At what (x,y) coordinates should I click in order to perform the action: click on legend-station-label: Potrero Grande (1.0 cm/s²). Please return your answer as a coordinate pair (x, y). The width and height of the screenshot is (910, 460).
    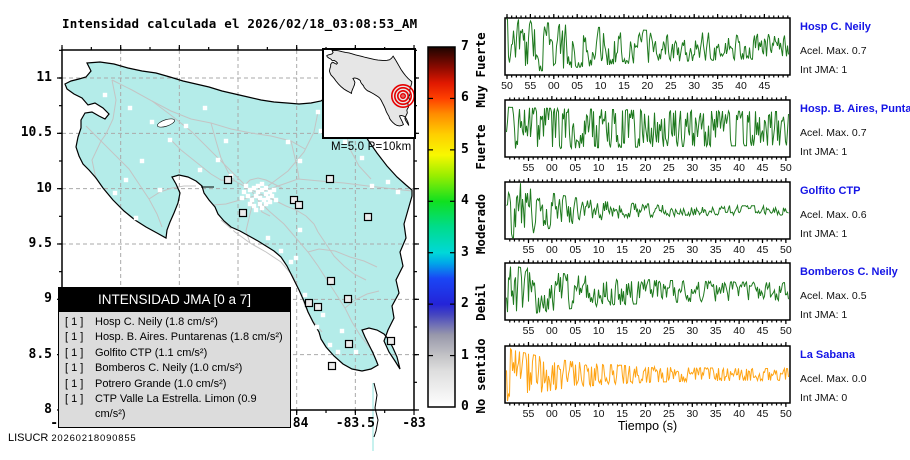
    Looking at the image, I should click on (161, 383).